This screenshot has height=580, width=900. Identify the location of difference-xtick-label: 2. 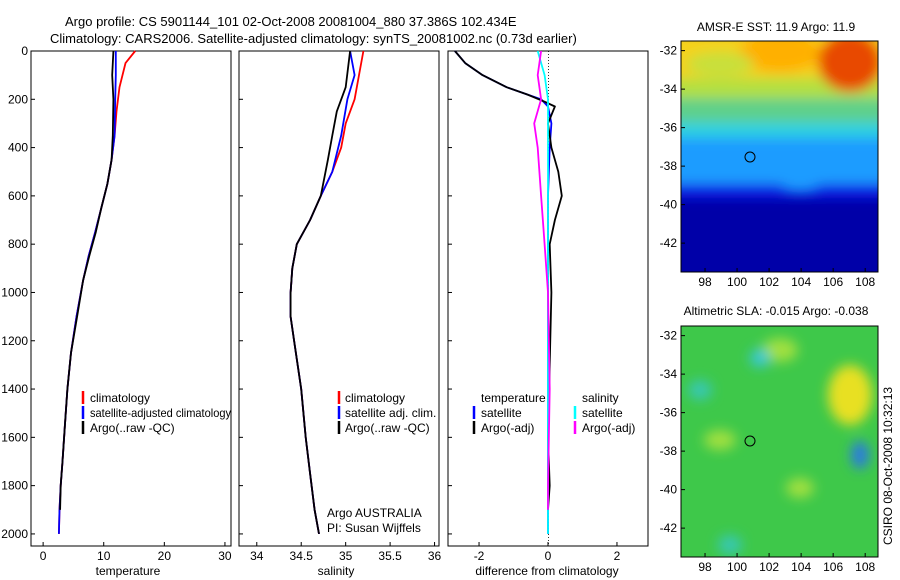
(617, 556).